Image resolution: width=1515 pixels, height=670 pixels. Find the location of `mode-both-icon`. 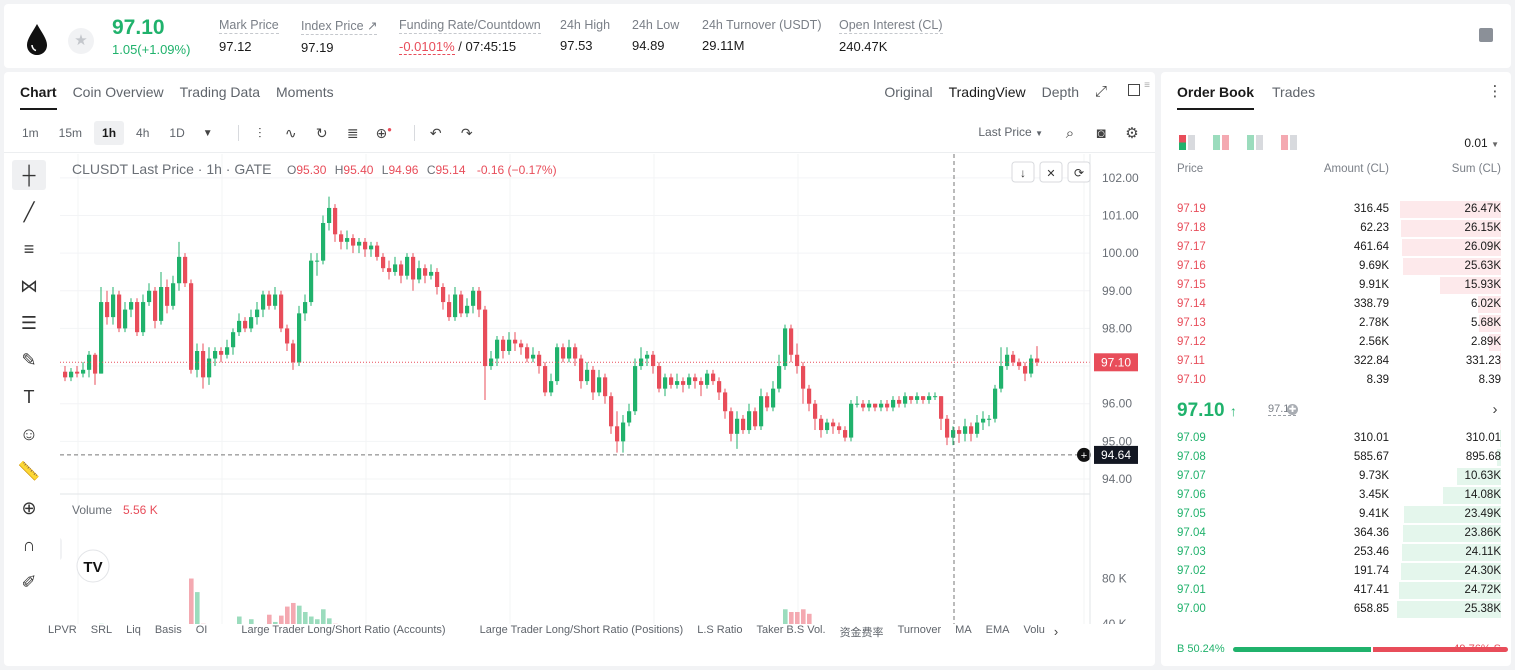

mode-both-icon is located at coordinates (1187, 142).